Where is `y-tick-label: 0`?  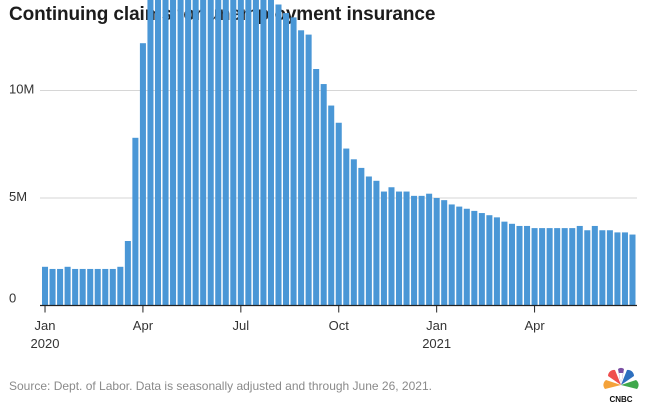
y-tick-label: 0 is located at coordinates (12, 298).